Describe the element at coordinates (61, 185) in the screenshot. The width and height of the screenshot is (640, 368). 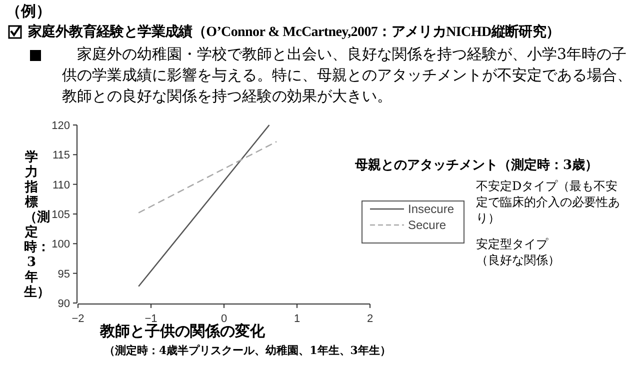
I see `y-tick-label: 110` at that location.